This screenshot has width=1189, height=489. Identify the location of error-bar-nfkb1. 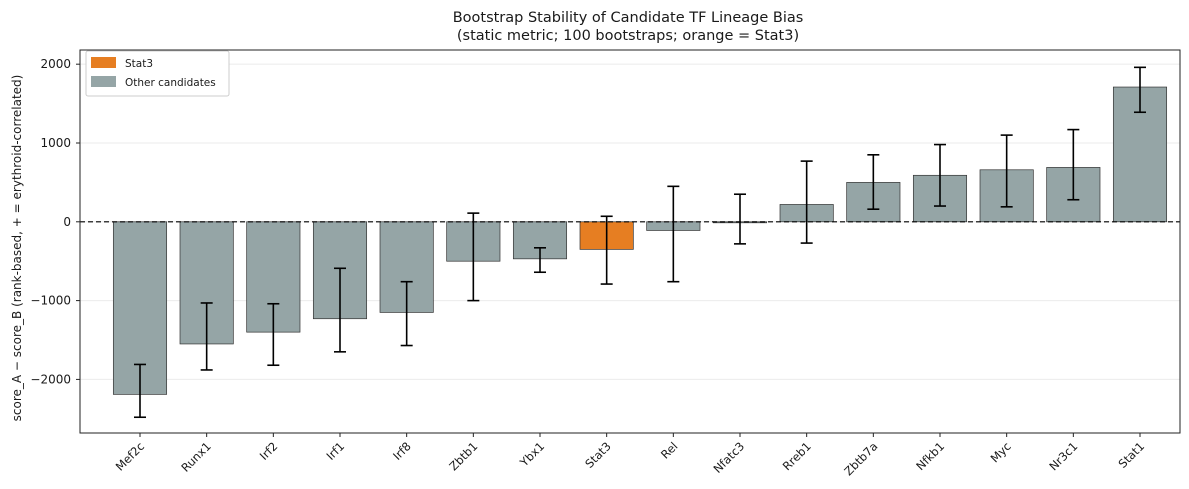
(940, 175).